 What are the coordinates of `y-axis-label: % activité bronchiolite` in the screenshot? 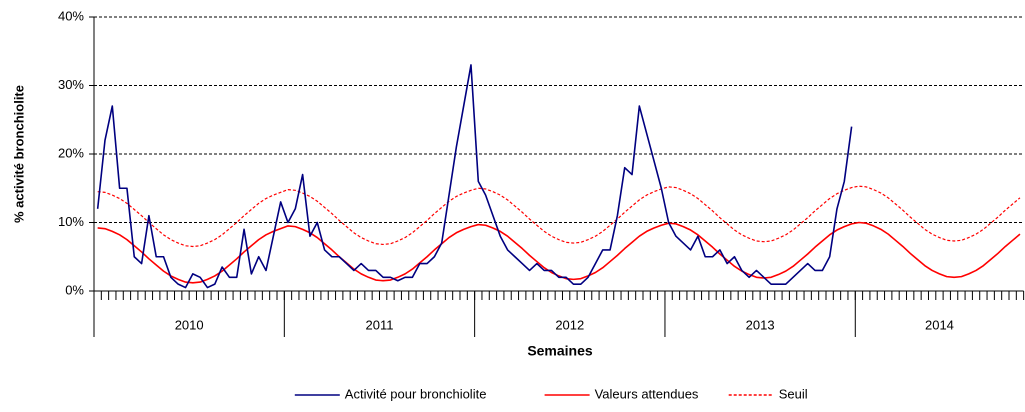 It's located at (18, 154).